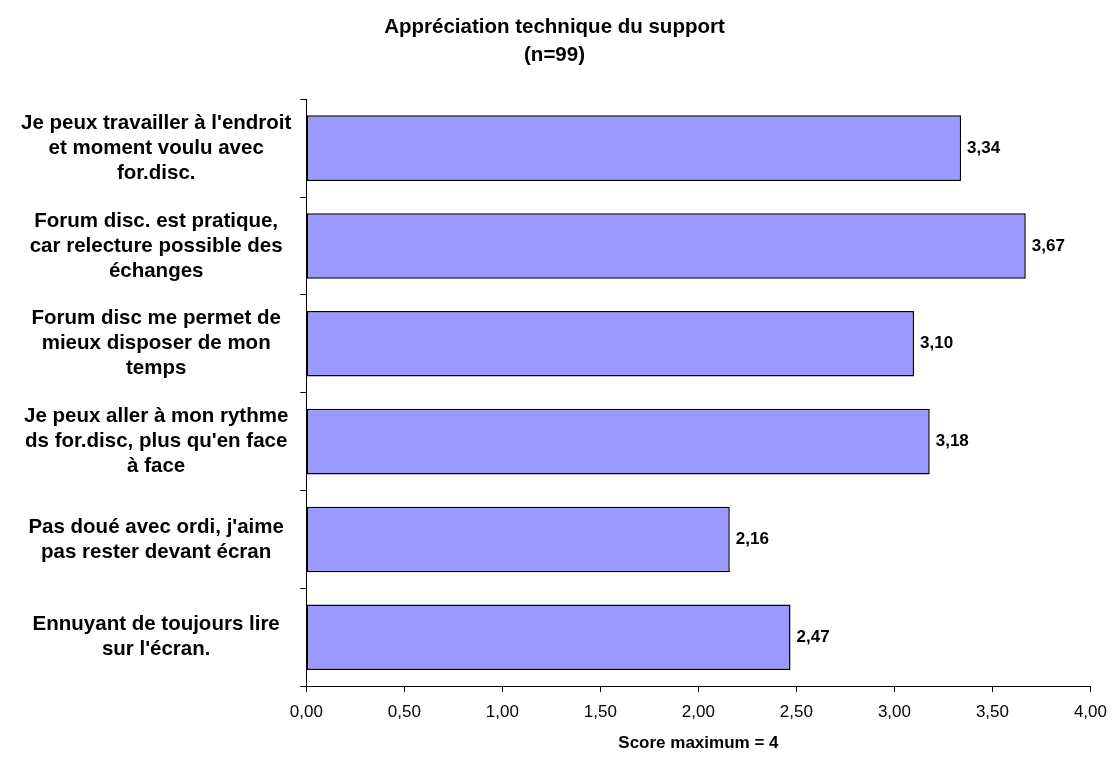  I want to click on data-label: 3,18, so click(952, 441).